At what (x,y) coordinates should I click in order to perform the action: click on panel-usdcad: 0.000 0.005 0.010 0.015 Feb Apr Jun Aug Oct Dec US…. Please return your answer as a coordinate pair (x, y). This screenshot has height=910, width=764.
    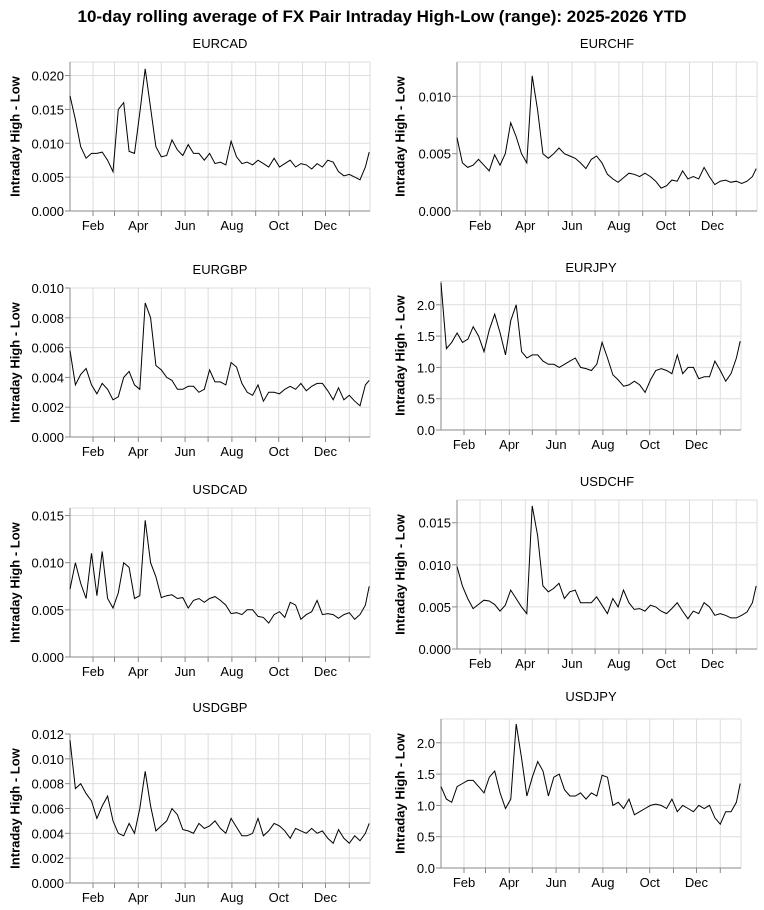
    Looking at the image, I should click on (189, 580).